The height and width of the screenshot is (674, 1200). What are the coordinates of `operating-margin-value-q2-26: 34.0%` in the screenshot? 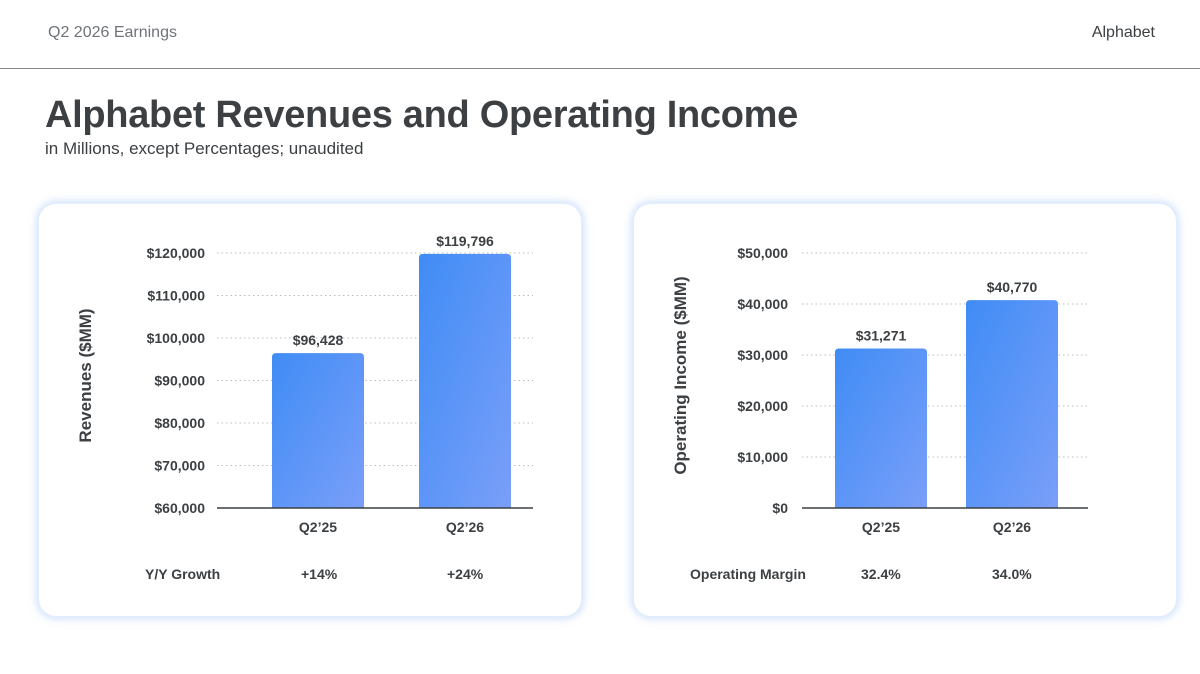 It's located at (1012, 574).